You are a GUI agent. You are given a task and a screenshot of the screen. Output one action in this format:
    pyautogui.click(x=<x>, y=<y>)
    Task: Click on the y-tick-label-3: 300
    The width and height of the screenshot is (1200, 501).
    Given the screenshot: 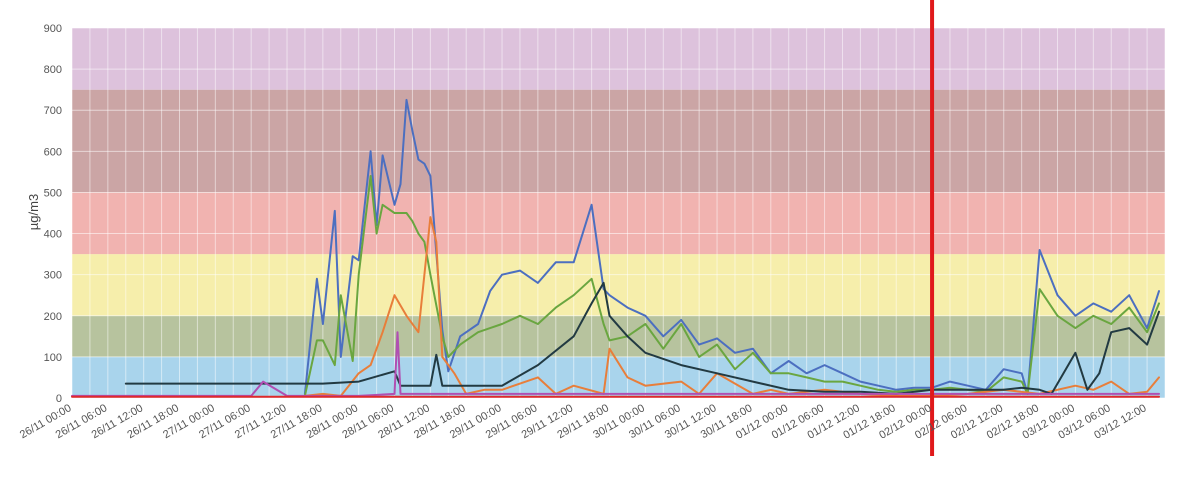 What is the action you would take?
    pyautogui.click(x=53, y=276)
    